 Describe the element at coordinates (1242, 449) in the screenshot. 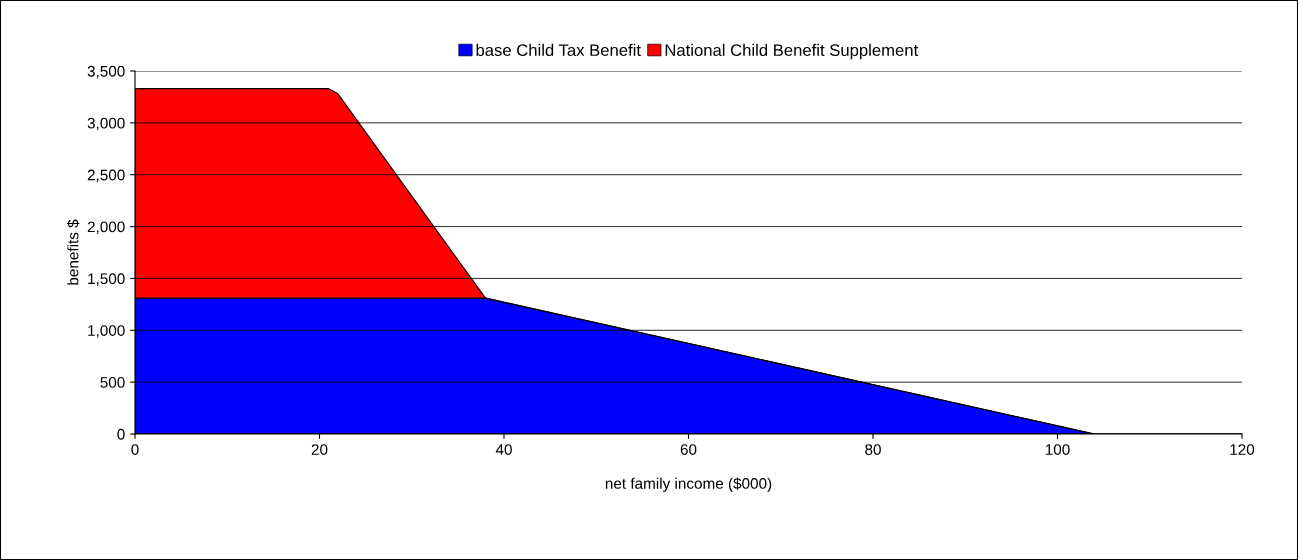

I see `x-tick-label: 120` at that location.